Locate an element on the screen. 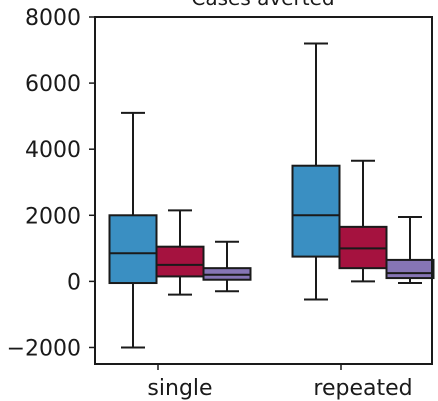  y-tick-label: −2000 is located at coordinates (44, 348).